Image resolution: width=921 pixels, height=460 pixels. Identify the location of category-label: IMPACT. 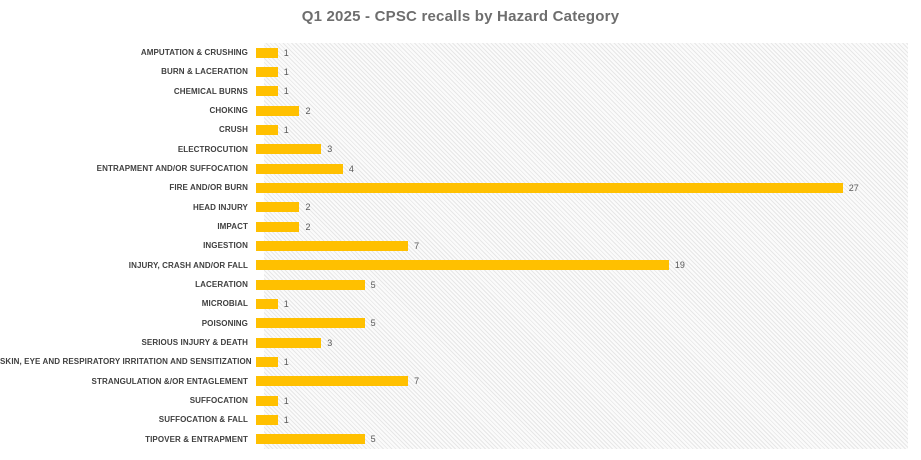
(232, 227).